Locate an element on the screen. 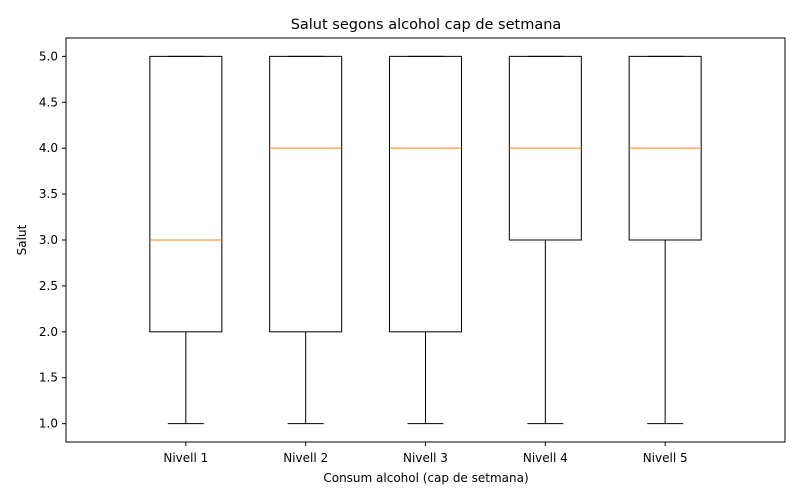 The image size is (800, 500). y-tick-label: 5.0 is located at coordinates (48, 56).